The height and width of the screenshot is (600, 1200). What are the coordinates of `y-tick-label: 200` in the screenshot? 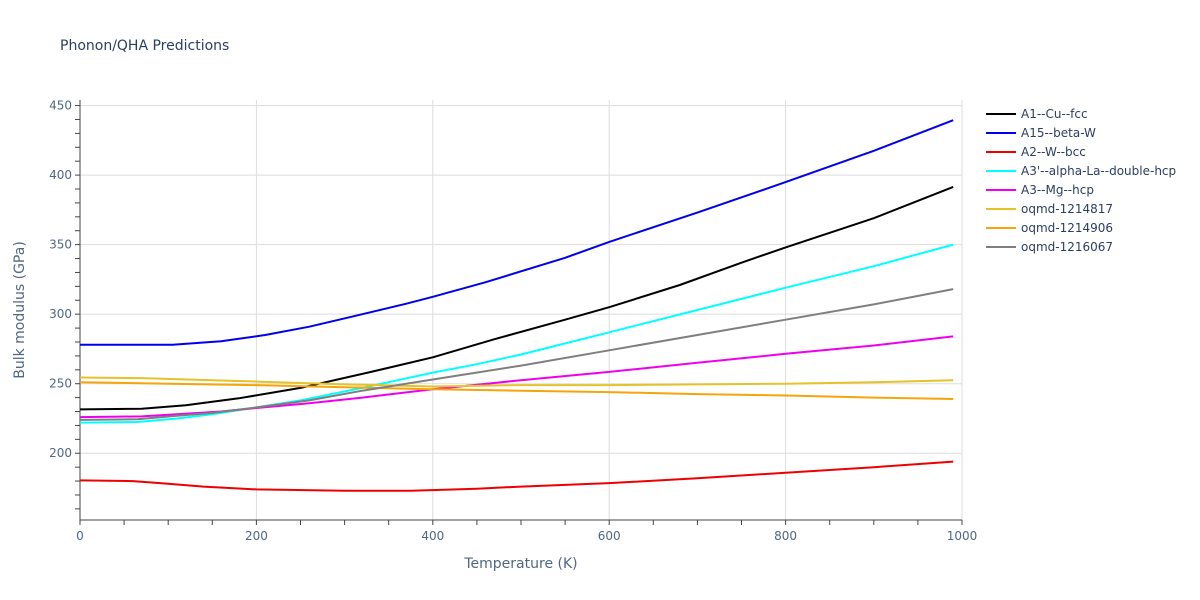 It's located at (60, 453).